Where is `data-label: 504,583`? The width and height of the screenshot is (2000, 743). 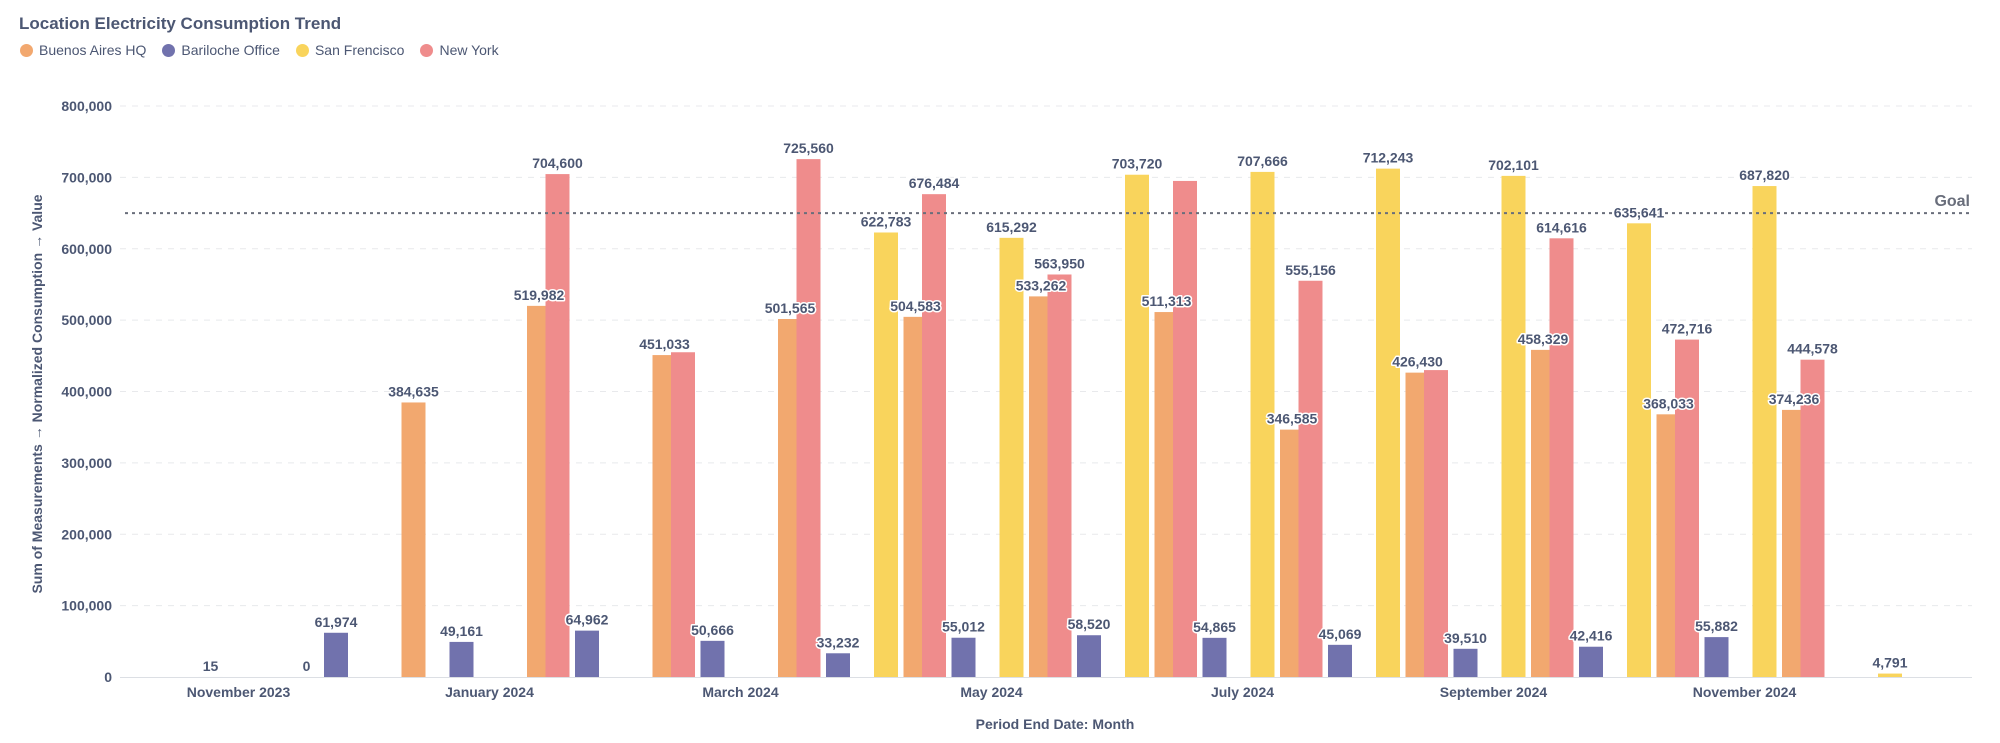 data-label: 504,583 is located at coordinates (915, 306).